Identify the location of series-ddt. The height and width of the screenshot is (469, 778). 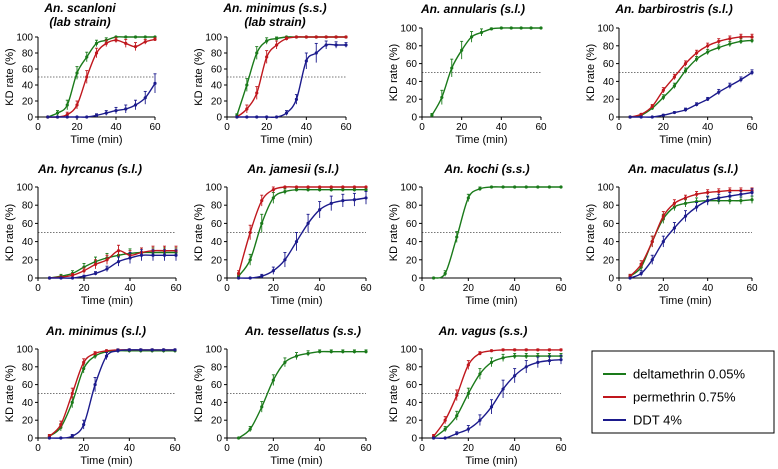
(112, 264).